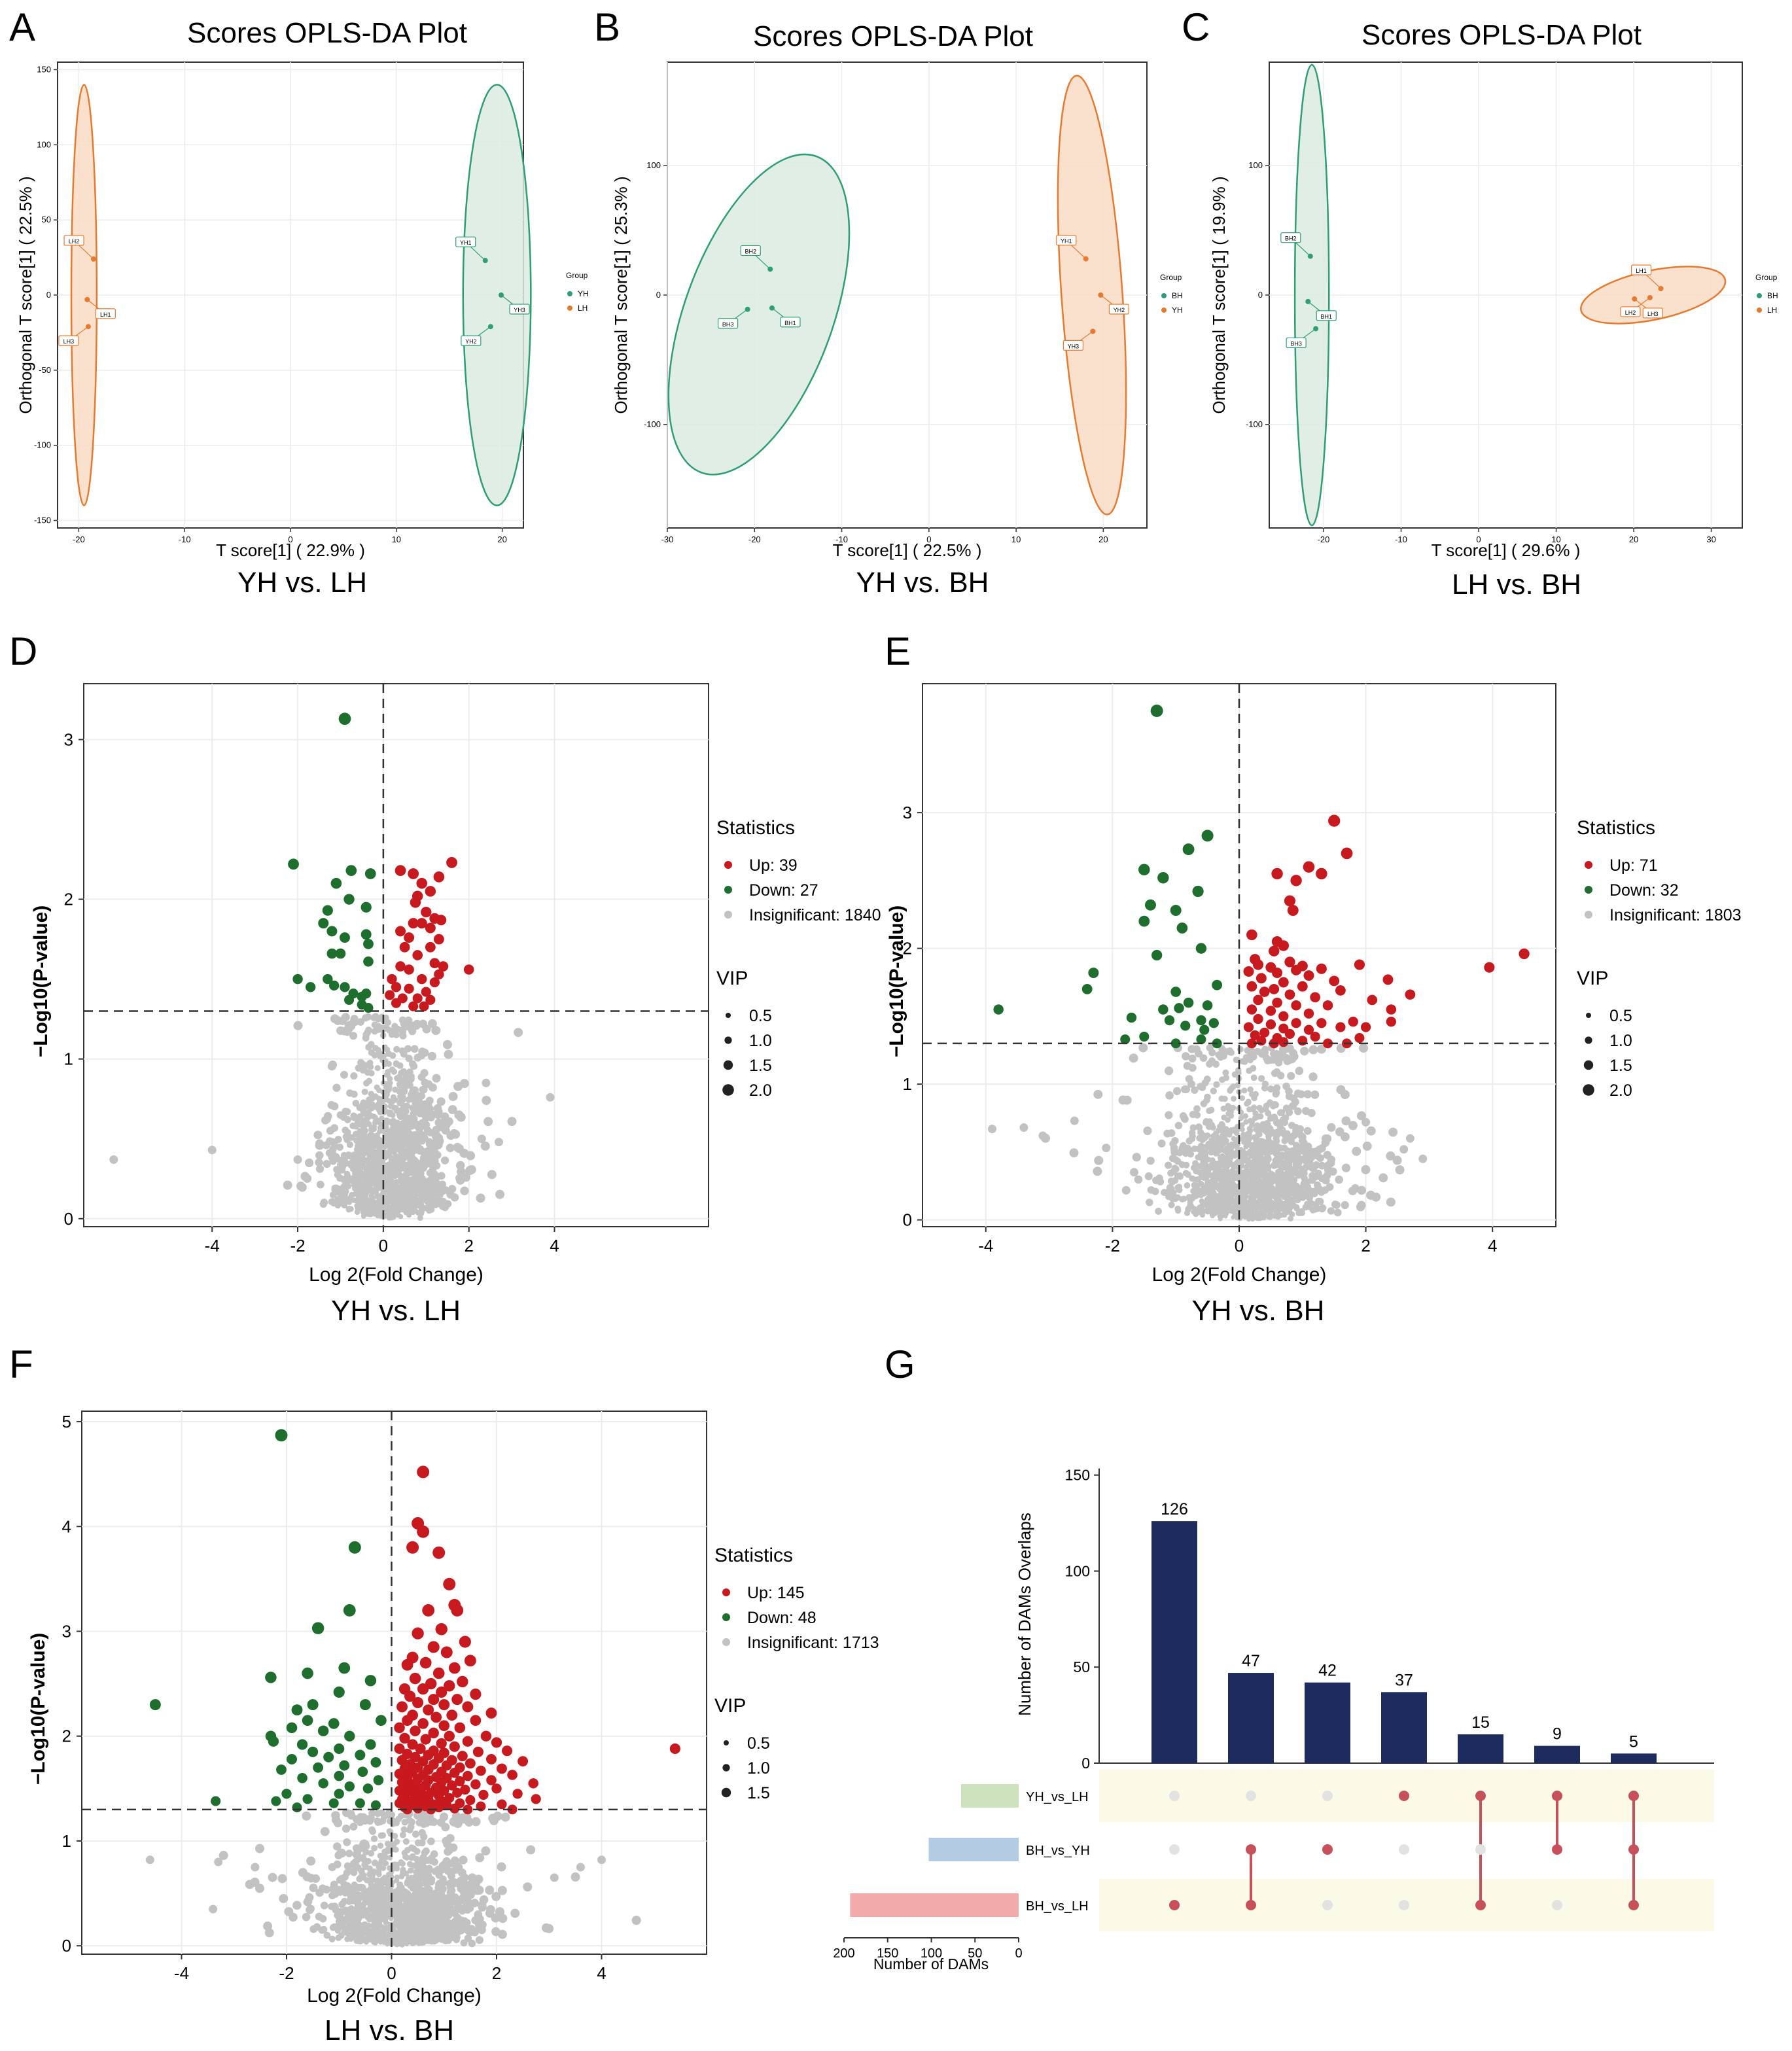  I want to click on legend-label: LH, so click(1772, 310).